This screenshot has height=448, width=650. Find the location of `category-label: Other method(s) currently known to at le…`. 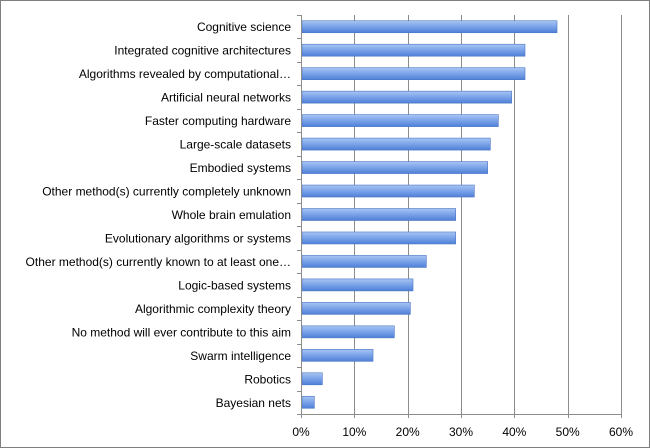

category-label: Other method(s) currently known to at le… is located at coordinates (158, 262).